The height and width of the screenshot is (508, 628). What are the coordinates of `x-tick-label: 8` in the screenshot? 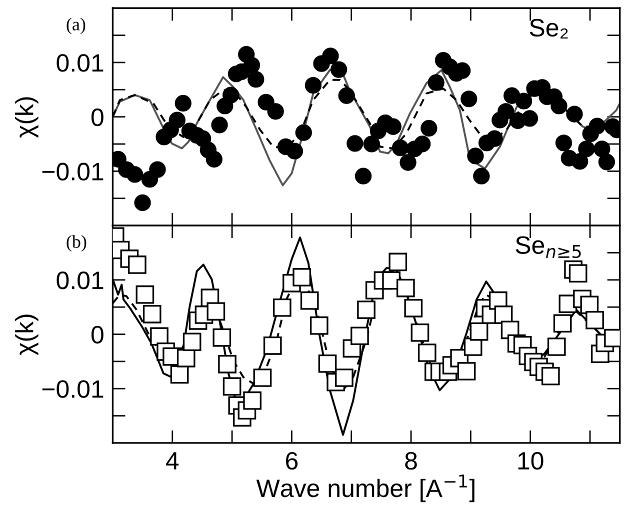 It's located at (411, 461).